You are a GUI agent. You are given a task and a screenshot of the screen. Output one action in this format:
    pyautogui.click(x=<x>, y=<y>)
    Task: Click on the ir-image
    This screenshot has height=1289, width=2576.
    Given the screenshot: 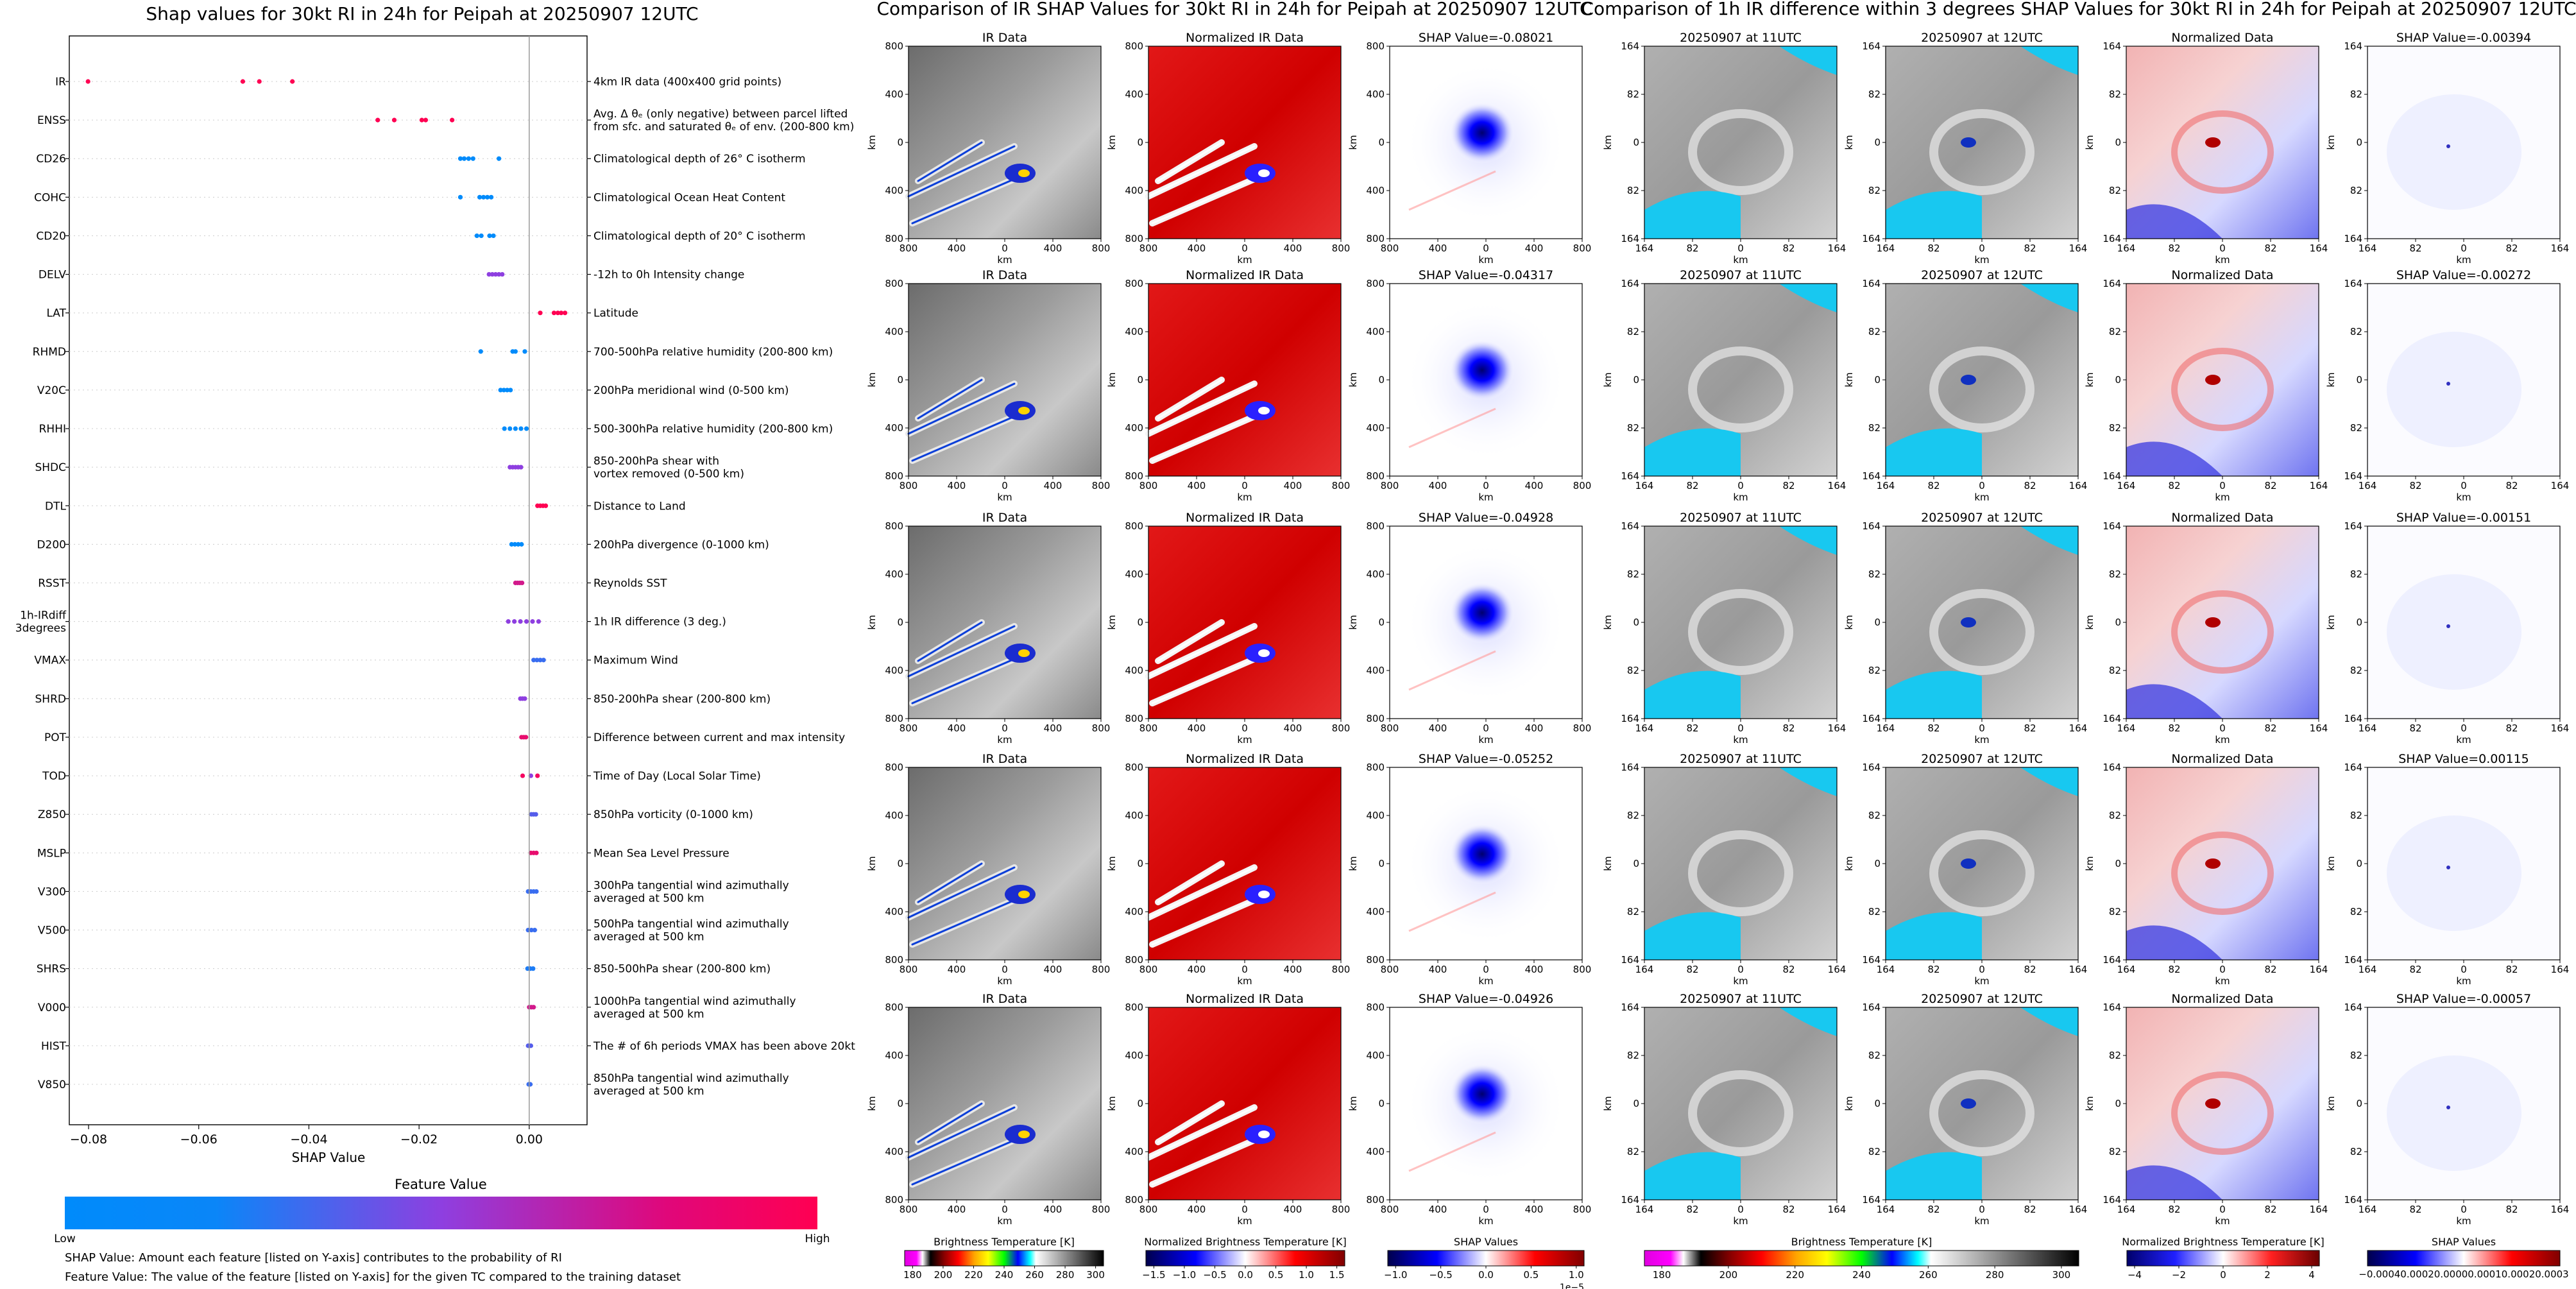 What is the action you would take?
    pyautogui.click(x=1005, y=142)
    